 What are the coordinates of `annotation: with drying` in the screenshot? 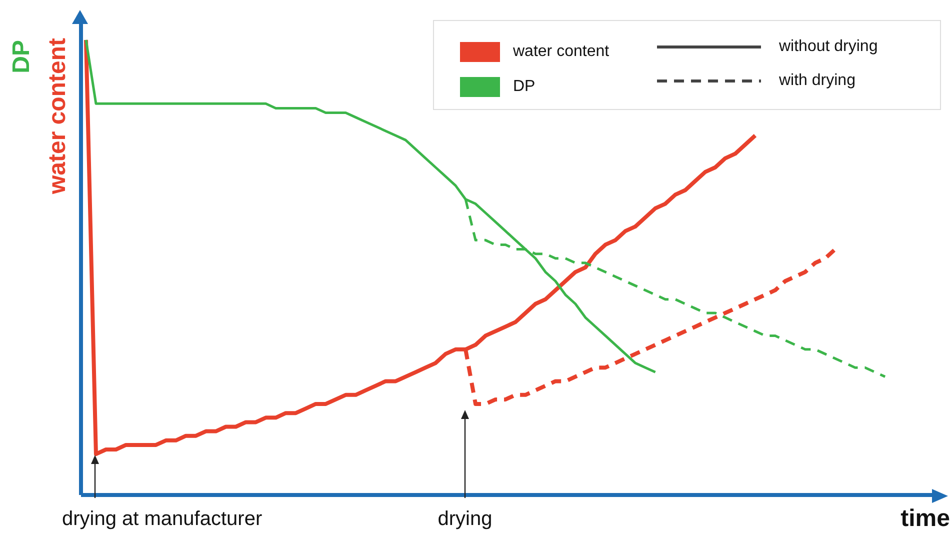 It's located at (817, 81).